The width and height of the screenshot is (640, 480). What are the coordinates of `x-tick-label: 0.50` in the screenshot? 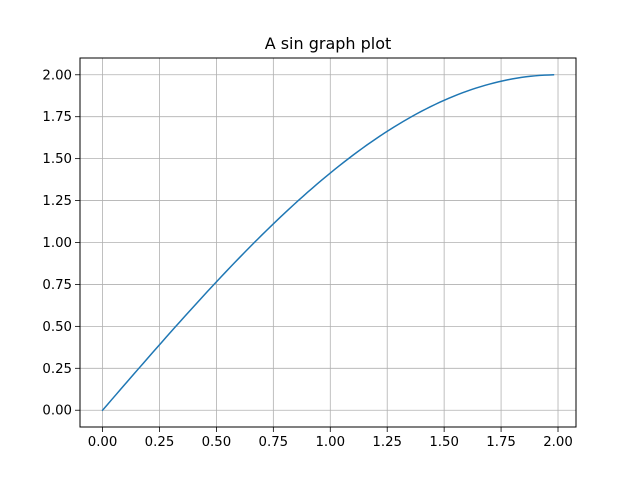 It's located at (217, 442).